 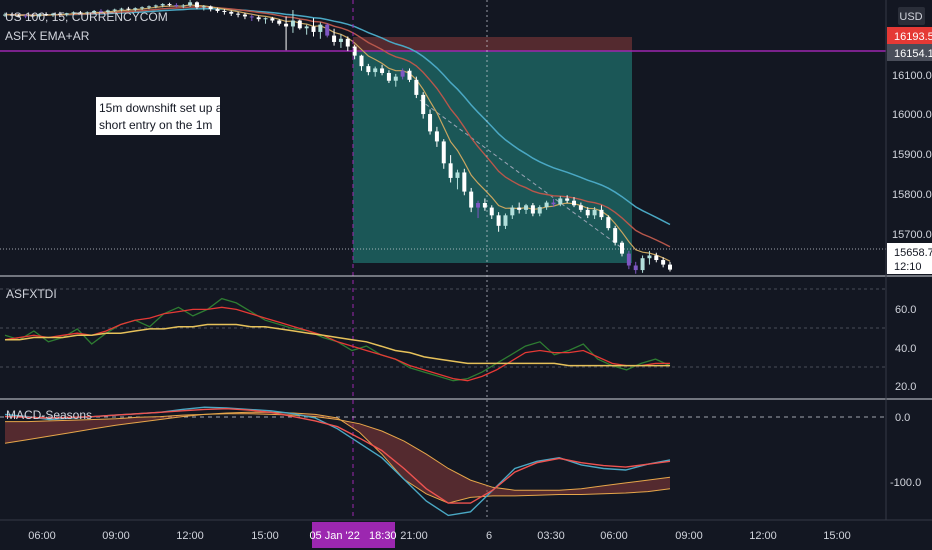 I want to click on macd-title: MACD-Seasons, so click(x=49, y=415).